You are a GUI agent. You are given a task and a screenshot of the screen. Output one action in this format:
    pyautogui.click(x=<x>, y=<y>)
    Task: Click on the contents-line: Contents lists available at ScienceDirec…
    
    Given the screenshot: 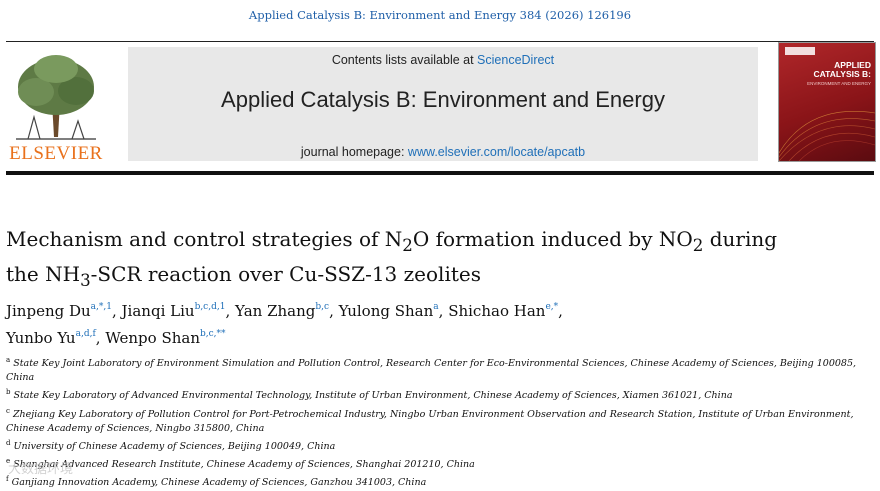 What is the action you would take?
    pyautogui.click(x=443, y=60)
    